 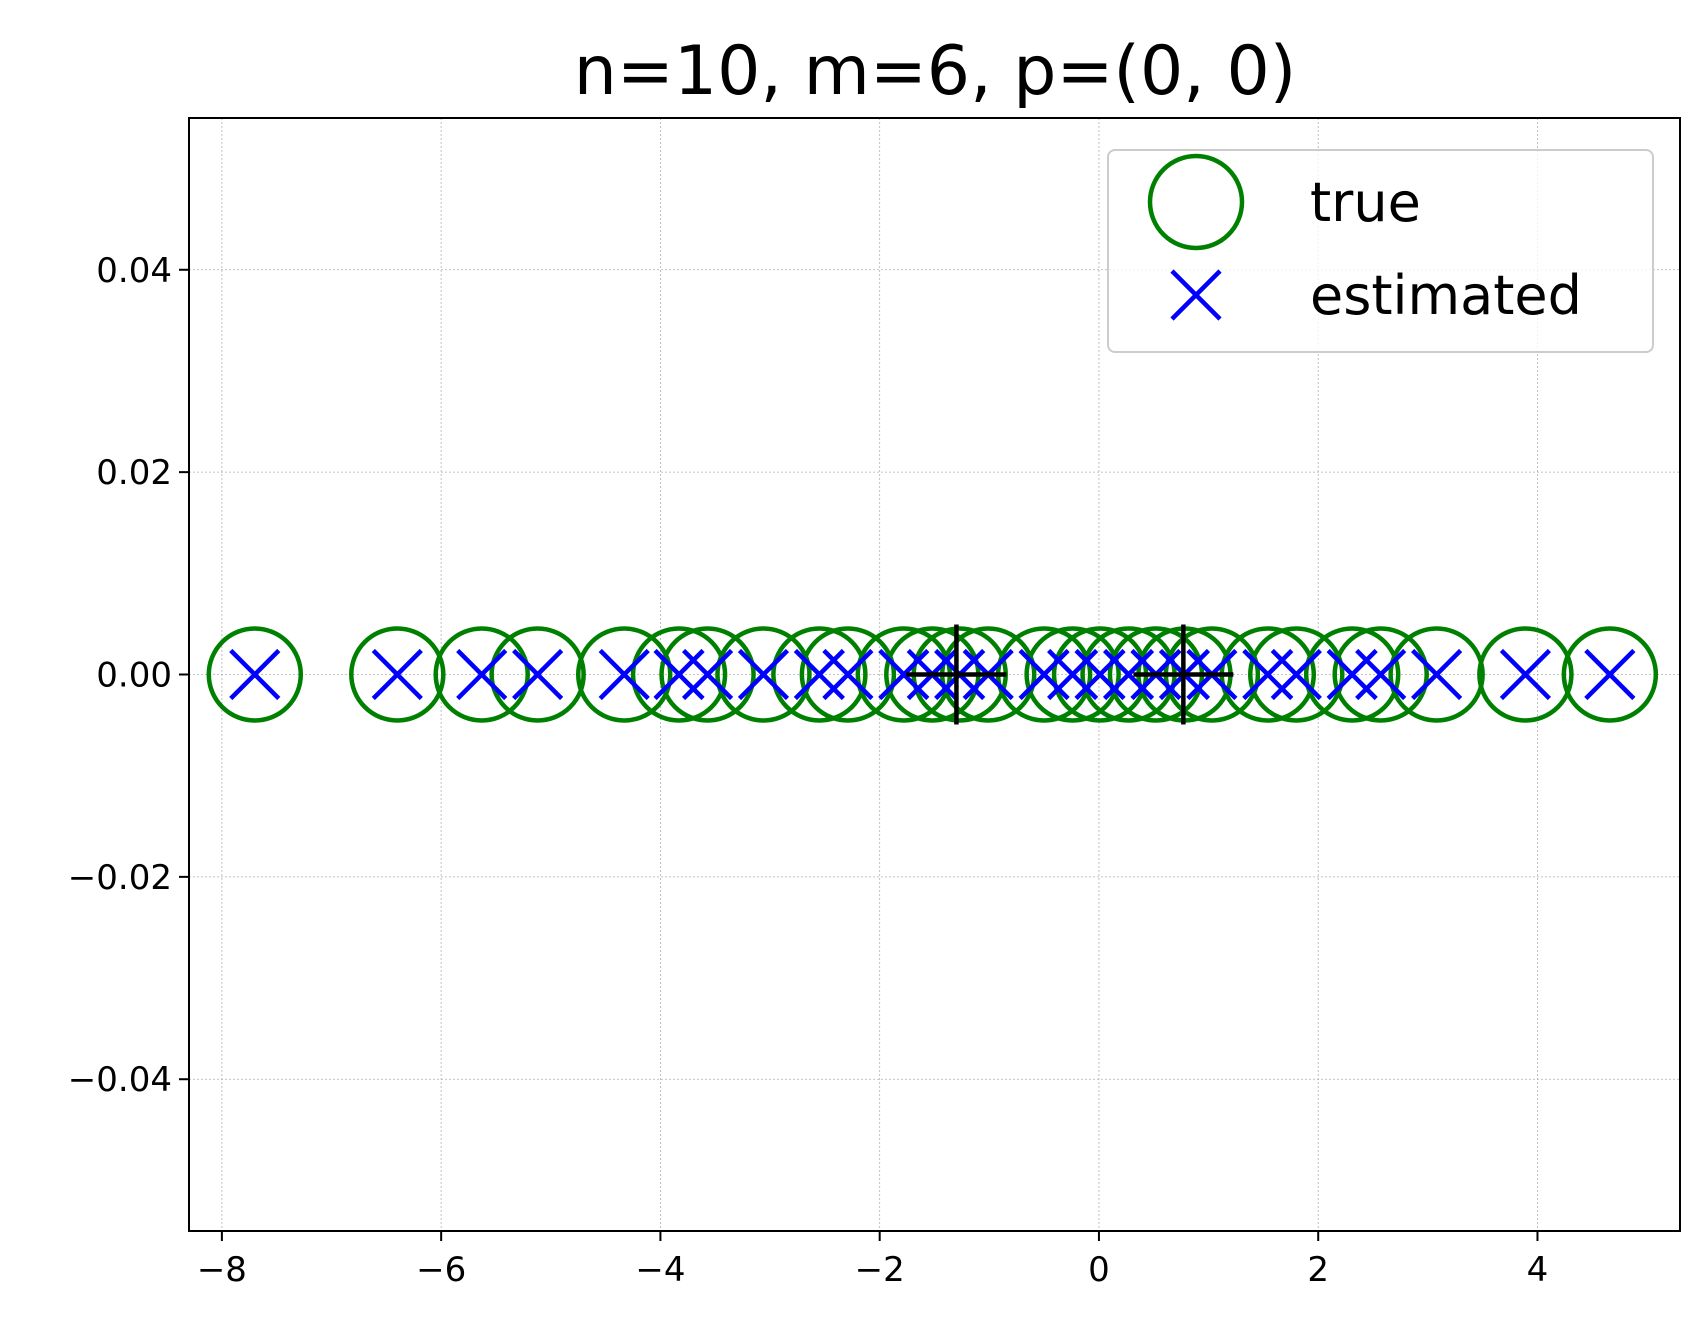 What do you see at coordinates (1196, 295) in the screenshot?
I see `legend-estimated-marker` at bounding box center [1196, 295].